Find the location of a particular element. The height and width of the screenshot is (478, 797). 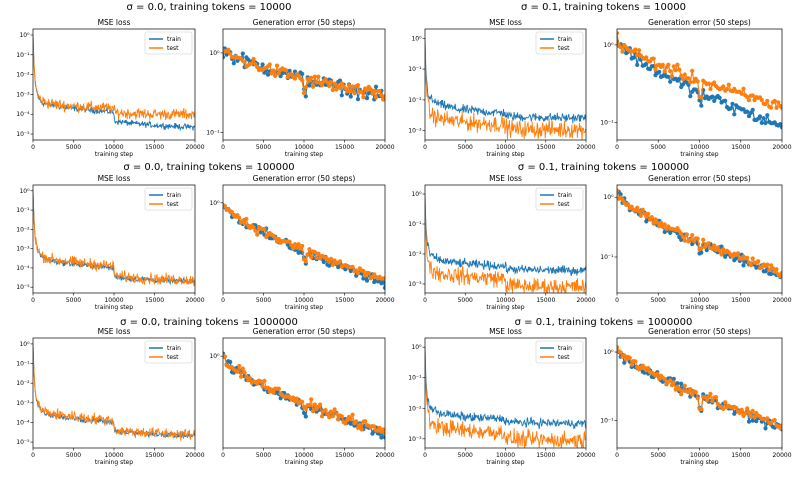

x-tick-label: 20000 is located at coordinates (384, 455).